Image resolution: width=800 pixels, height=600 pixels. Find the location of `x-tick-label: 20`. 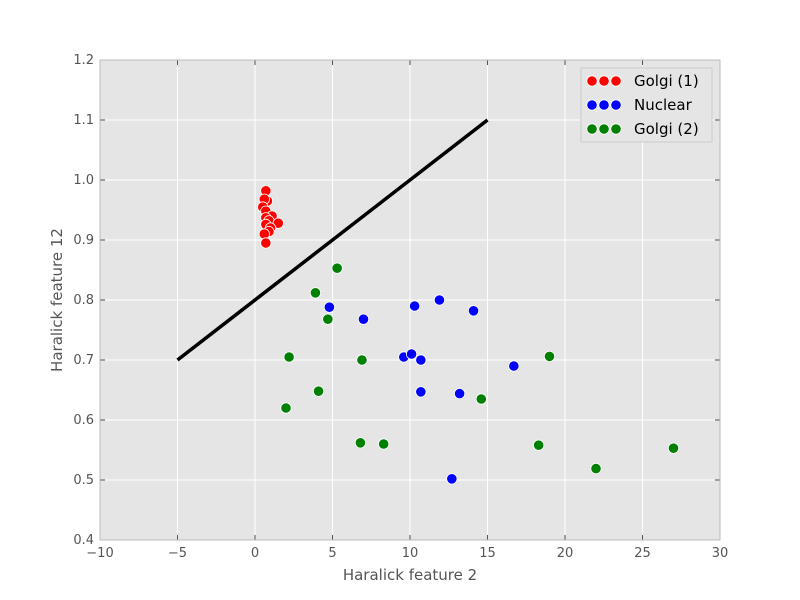

x-tick-label: 20 is located at coordinates (565, 553).